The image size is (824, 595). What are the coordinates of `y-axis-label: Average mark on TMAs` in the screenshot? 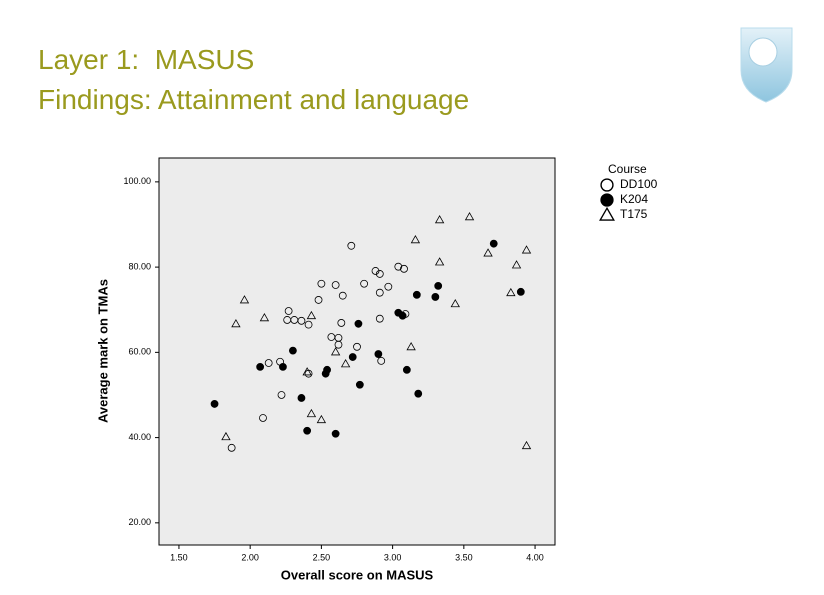 It's located at (102, 351).